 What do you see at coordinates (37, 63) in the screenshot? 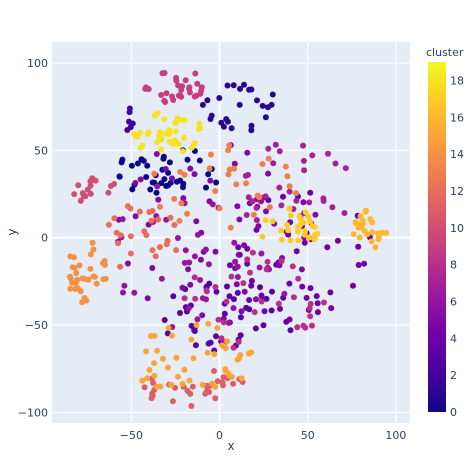
I see `y-tick-label: 100` at bounding box center [37, 63].